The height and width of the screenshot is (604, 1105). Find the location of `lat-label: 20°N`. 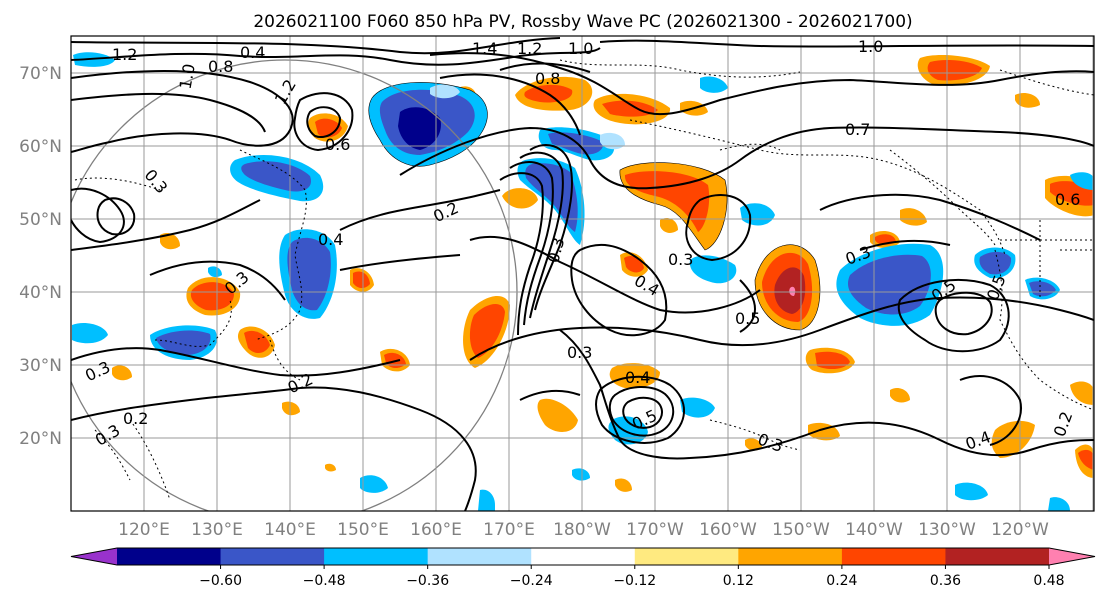

lat-label: 20°N is located at coordinates (40, 439).